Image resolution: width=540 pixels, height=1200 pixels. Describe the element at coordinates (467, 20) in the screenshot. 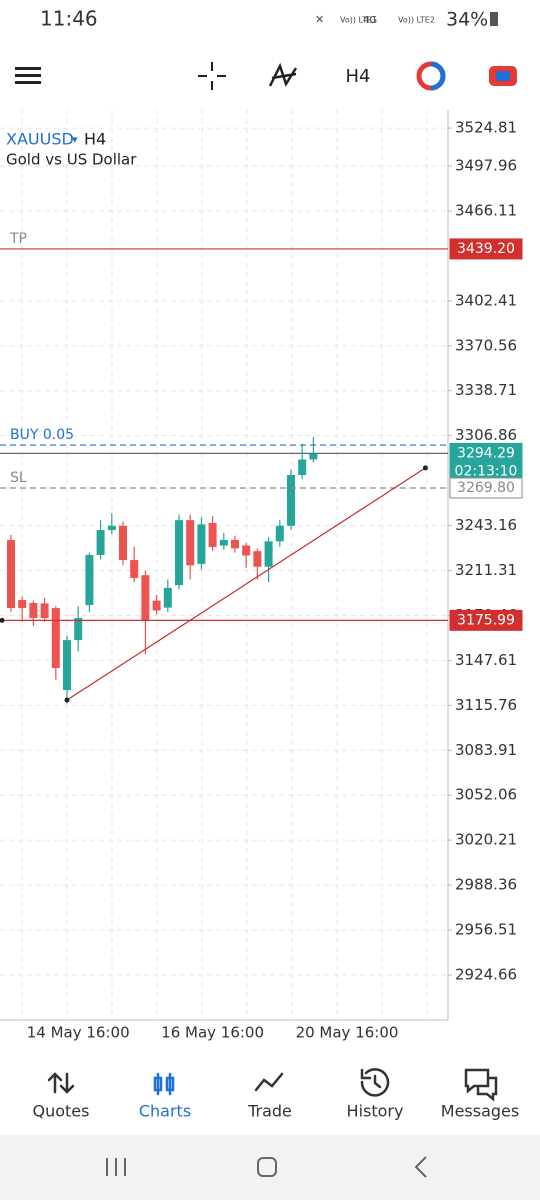

I see `status-battery: 34%` at that location.